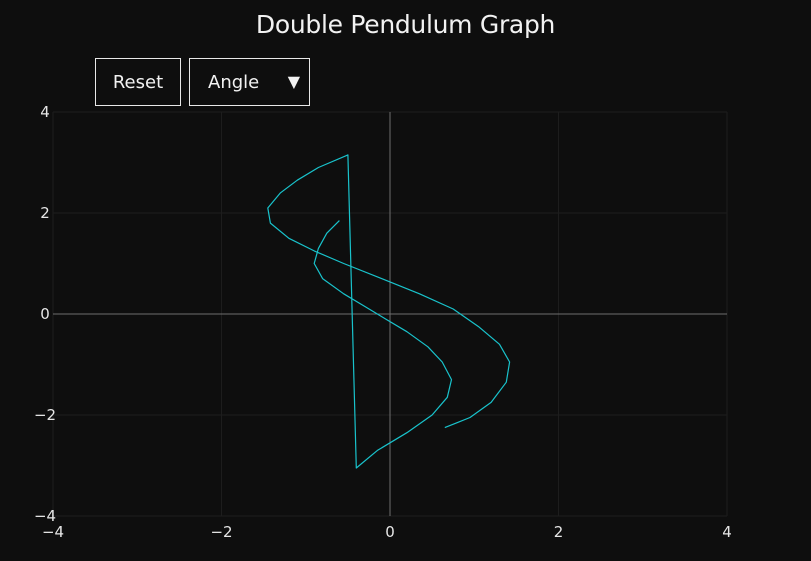 The image size is (811, 561). Describe the element at coordinates (45, 112) in the screenshot. I see `y-tick-label: 4` at that location.